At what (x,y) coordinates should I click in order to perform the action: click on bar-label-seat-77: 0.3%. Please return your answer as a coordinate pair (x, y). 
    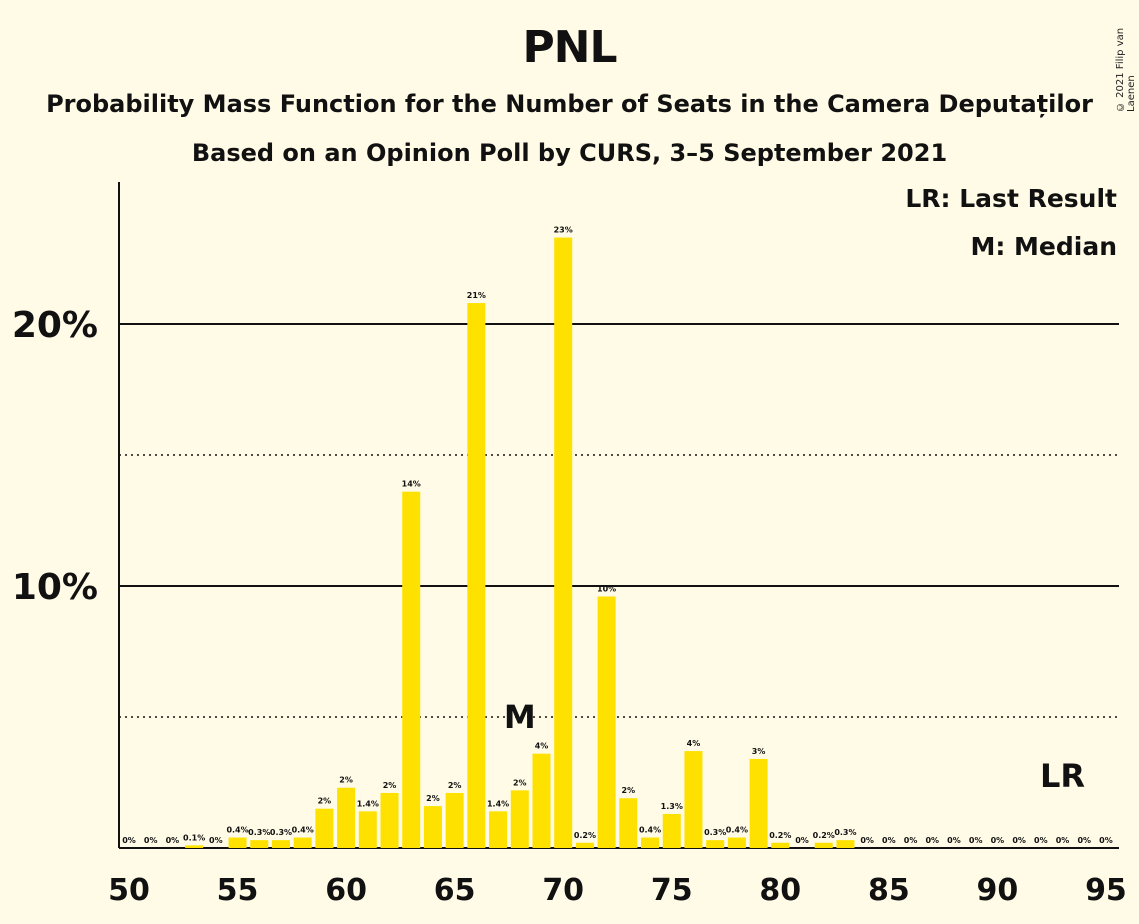
    Looking at the image, I should click on (715, 832).